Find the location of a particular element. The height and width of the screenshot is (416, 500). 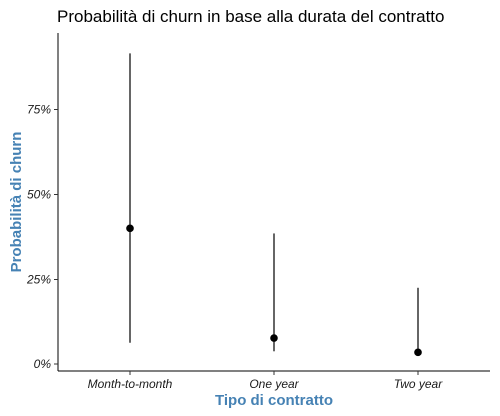

x-axis-title: Tipo di contratto is located at coordinates (274, 400).